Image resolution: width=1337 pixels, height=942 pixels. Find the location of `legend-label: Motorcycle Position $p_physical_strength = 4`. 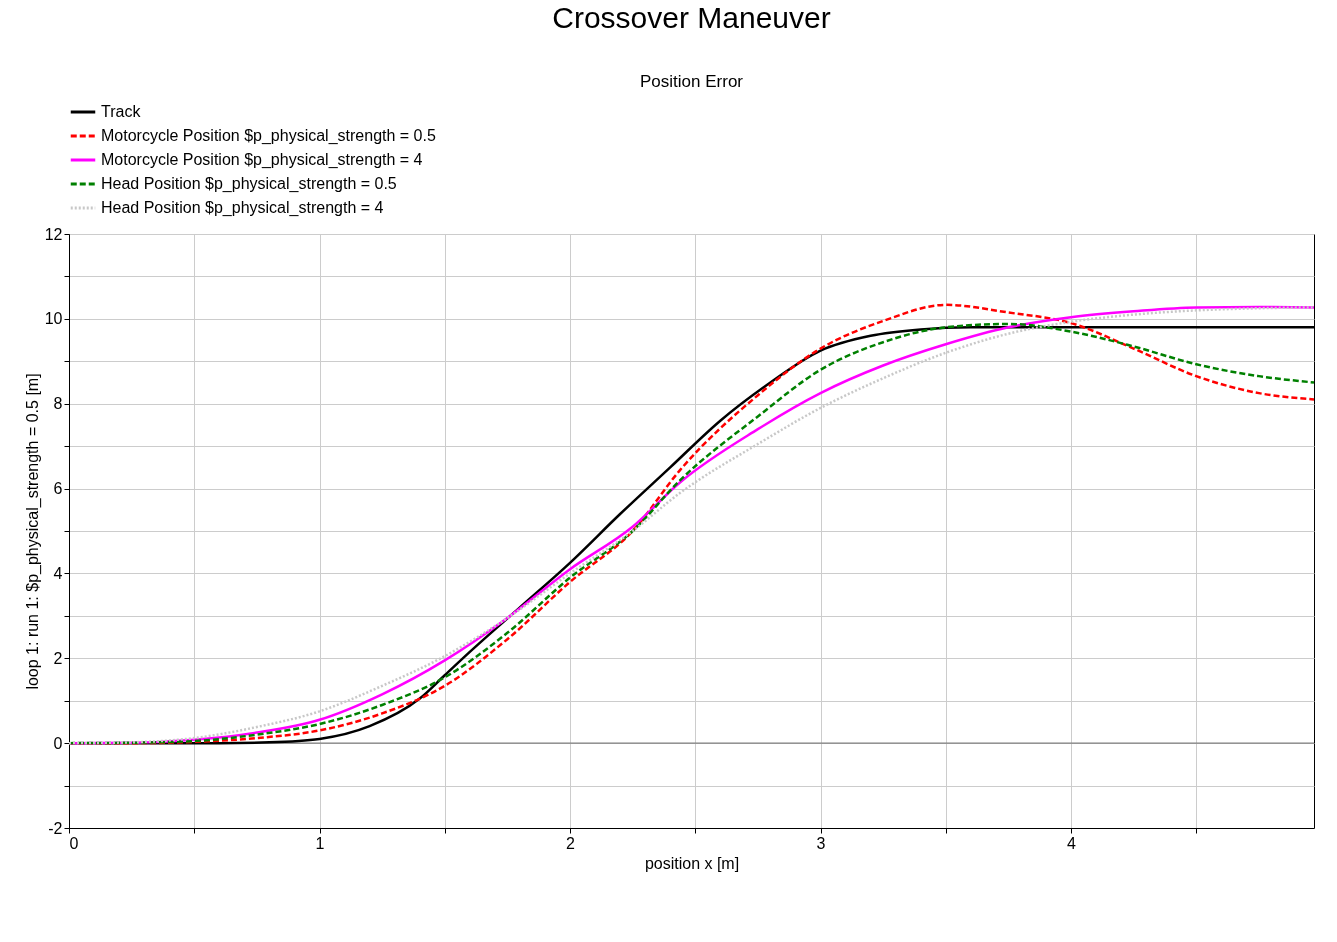

legend-label: Motorcycle Position $p_physical_strength = 4 is located at coordinates (262, 160).